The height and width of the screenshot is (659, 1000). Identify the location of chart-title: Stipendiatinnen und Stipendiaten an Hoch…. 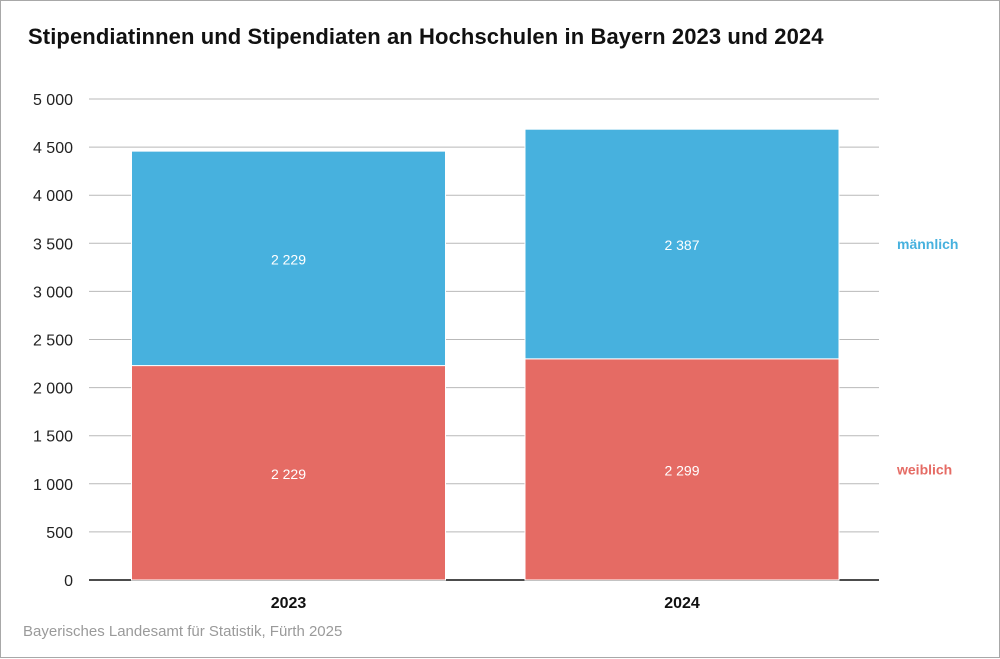
(426, 36).